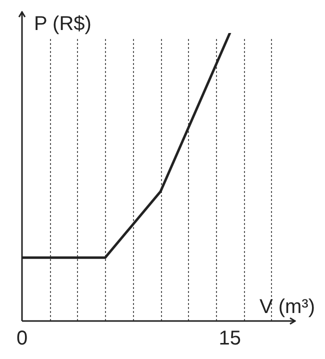 This screenshot has width=325, height=359. Describe the element at coordinates (22, 339) in the screenshot. I see `x-tick-label: 0` at that location.